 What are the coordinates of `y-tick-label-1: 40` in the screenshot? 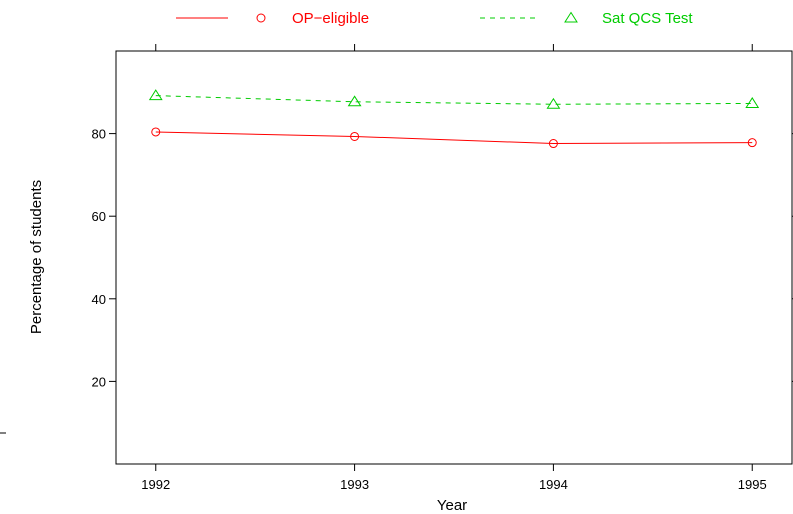 It's located at (99, 299).